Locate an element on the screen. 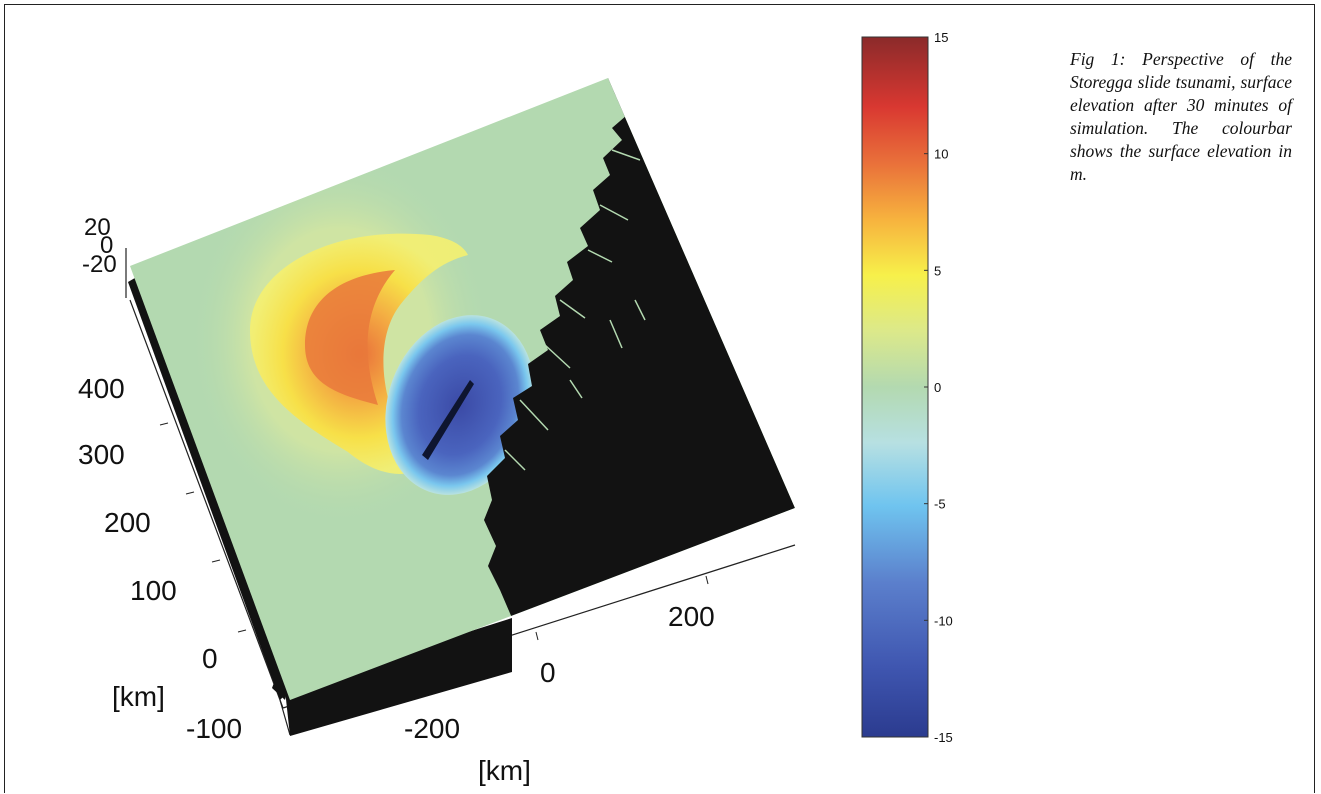 This screenshot has height=794, width=1321. colorbar-tick-label: 10 is located at coordinates (941, 154).